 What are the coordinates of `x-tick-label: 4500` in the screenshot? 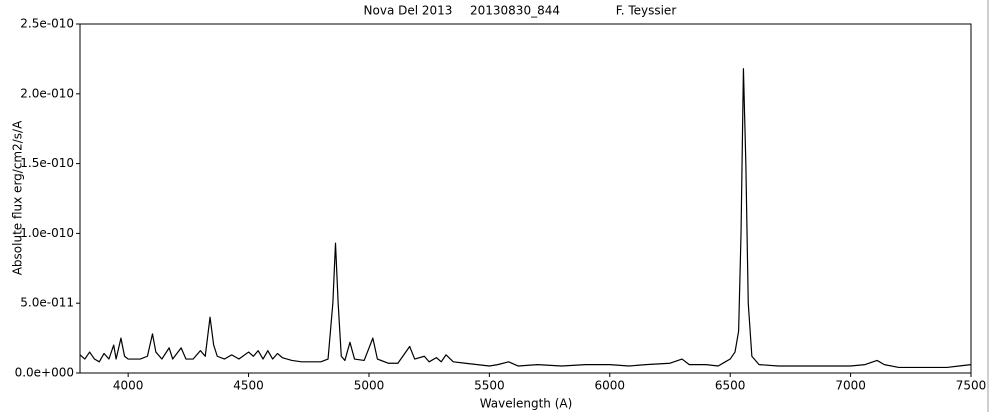 It's located at (248, 386).